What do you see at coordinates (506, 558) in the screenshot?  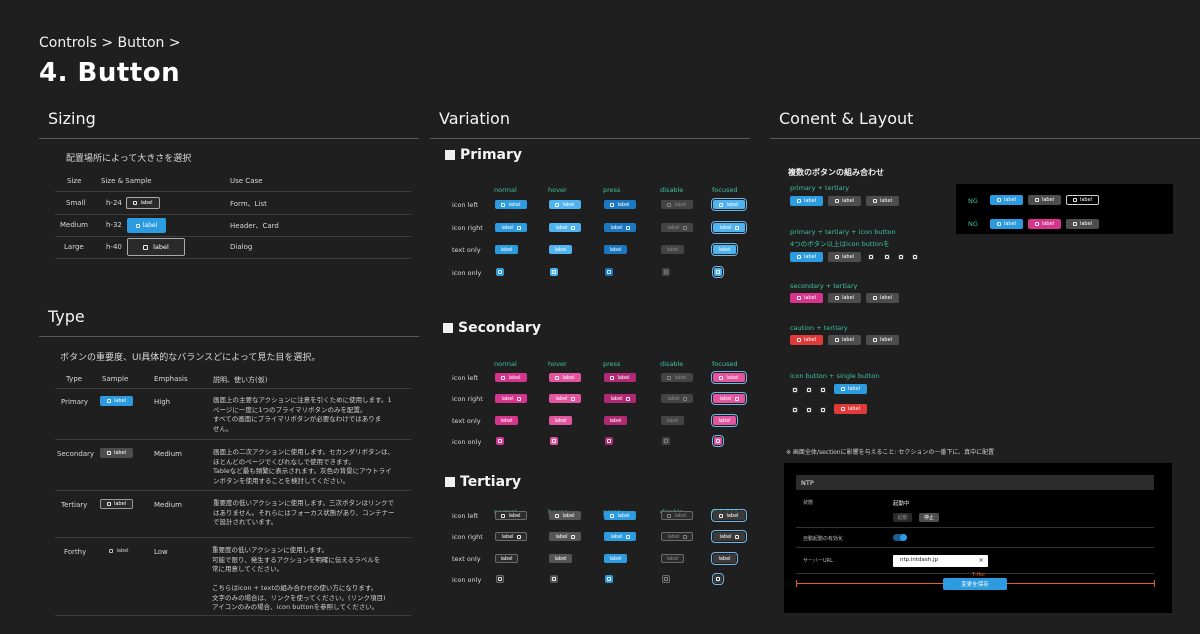 I see `variation-tertiary-text-only-normal-button: label` at bounding box center [506, 558].